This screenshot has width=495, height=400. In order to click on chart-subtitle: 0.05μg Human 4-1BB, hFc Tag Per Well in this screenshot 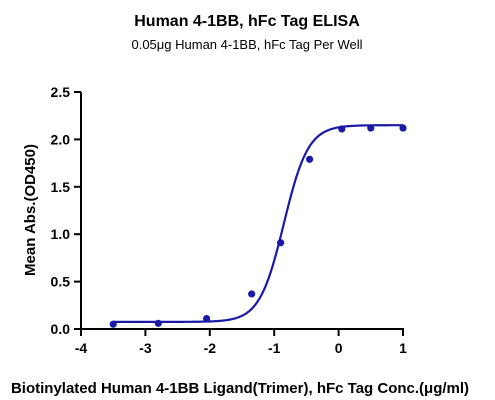, I will do `click(246, 44)`.